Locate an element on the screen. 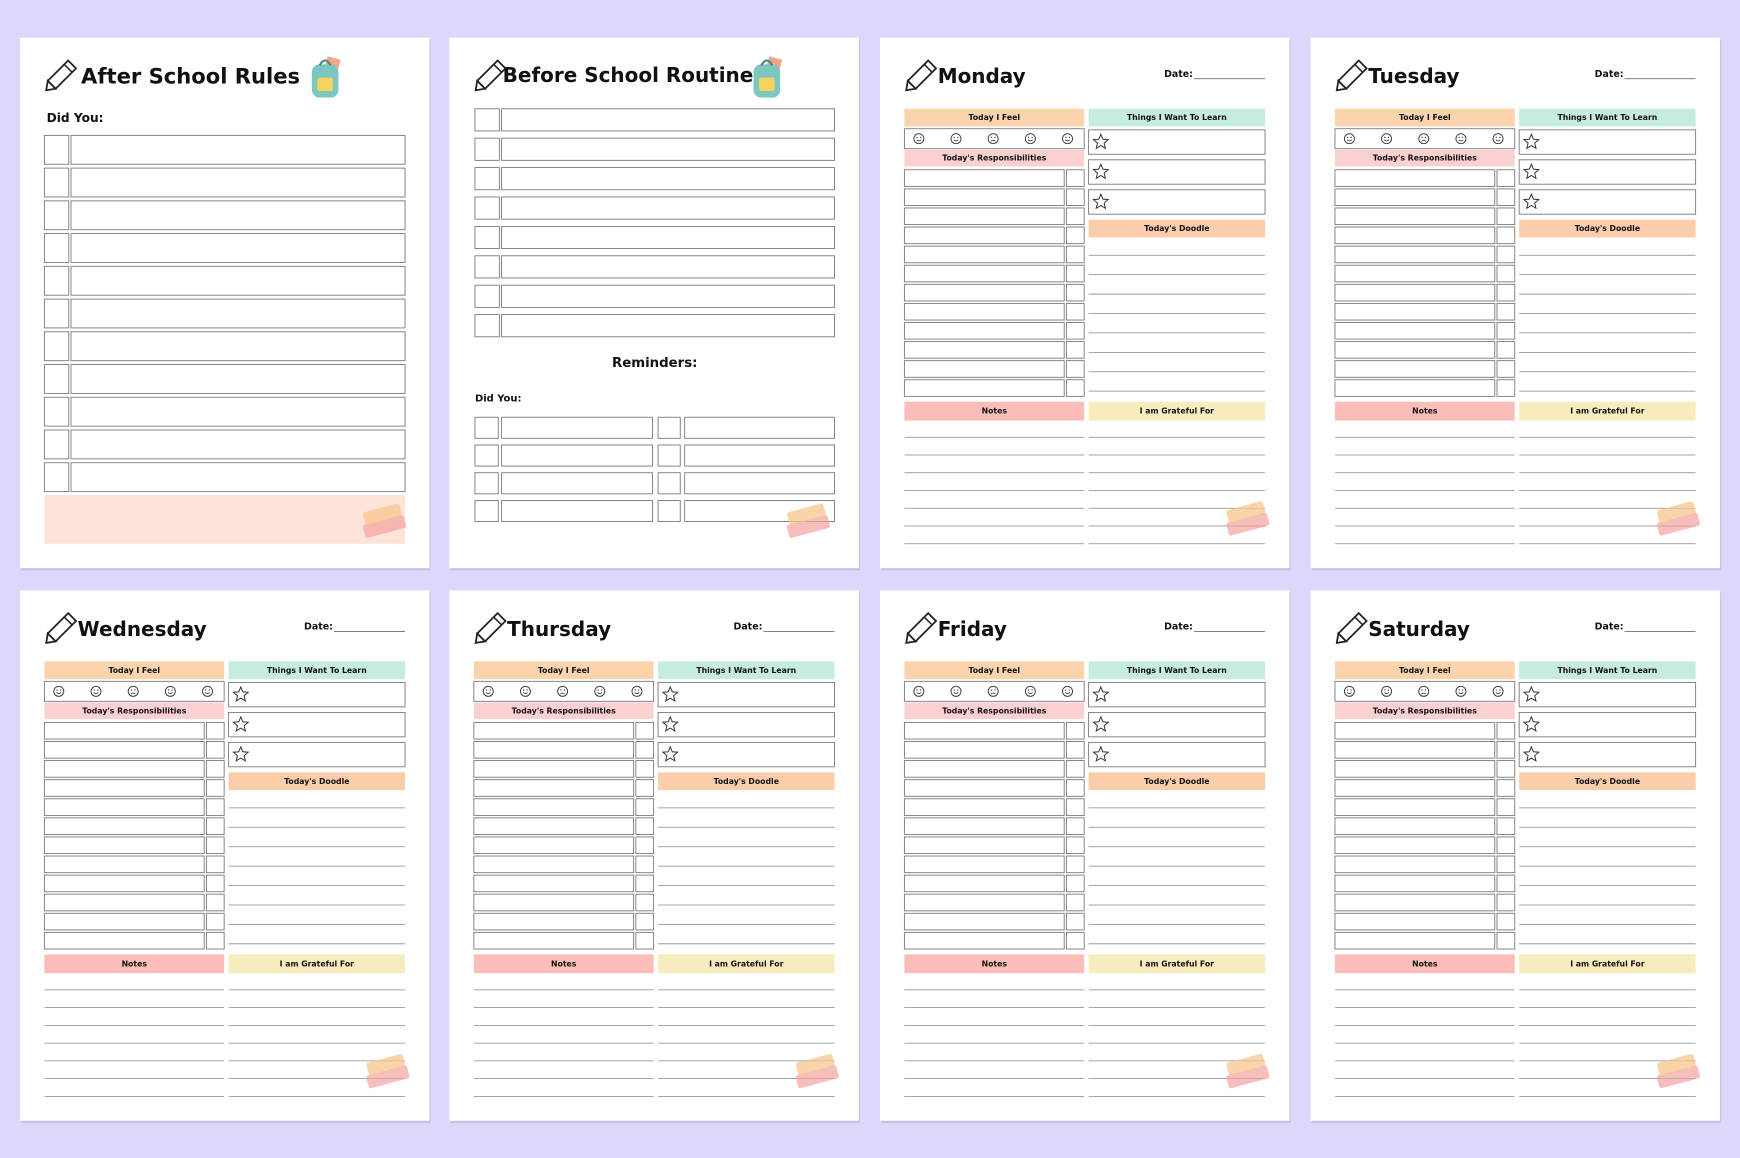 The width and height of the screenshot is (1740, 1158). section-label: Notes is located at coordinates (1425, 411).